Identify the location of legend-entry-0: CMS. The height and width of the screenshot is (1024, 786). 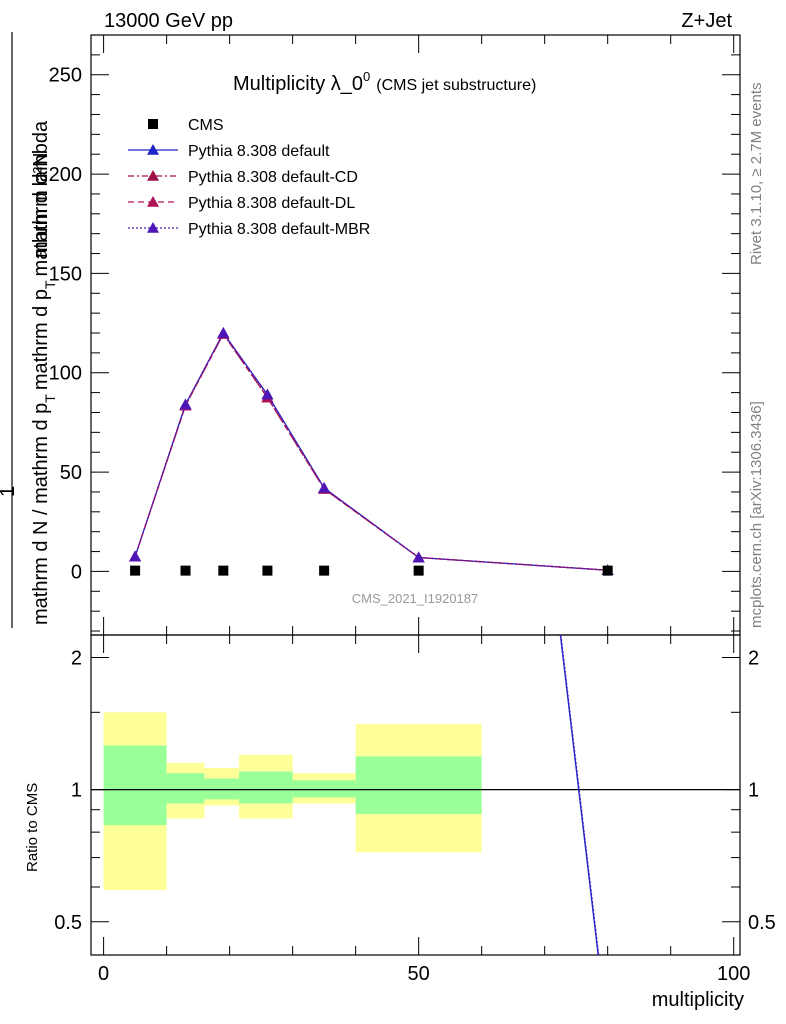
(186, 125).